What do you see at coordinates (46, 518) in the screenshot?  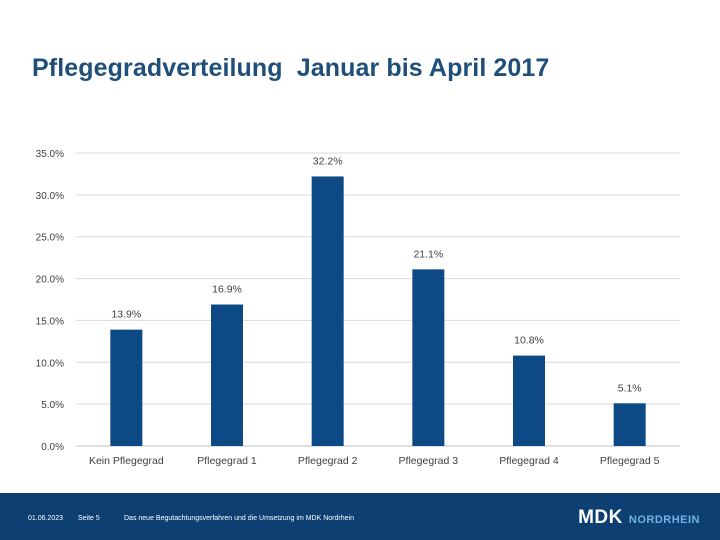 I see `footer-date: 01.06.2023` at bounding box center [46, 518].